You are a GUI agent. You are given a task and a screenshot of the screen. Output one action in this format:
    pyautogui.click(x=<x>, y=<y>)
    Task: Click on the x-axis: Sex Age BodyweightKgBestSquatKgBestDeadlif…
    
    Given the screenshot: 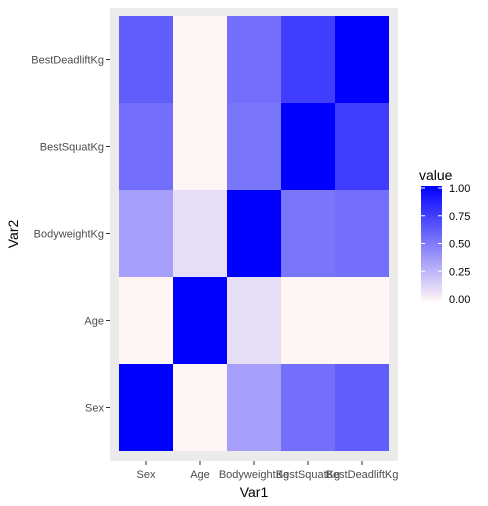 What is the action you would take?
    pyautogui.click(x=268, y=471)
    